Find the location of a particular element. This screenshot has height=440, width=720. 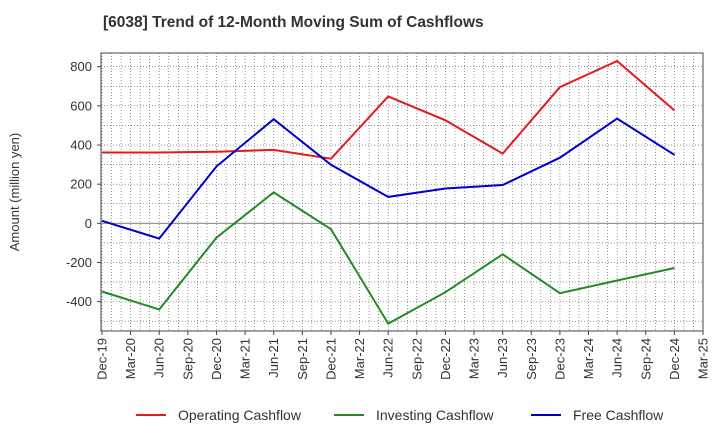

x-tick-label: Dec-21 is located at coordinates (330, 359).